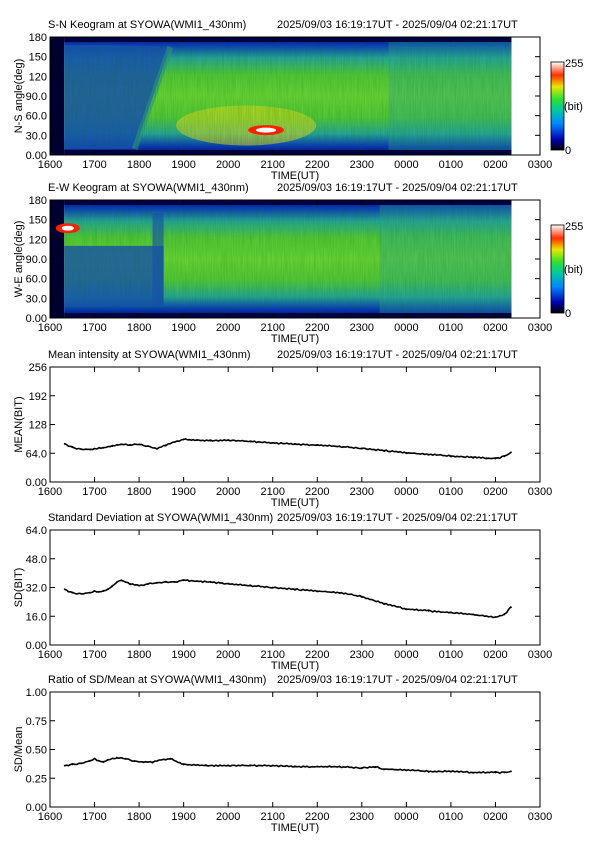 The width and height of the screenshot is (595, 842). What do you see at coordinates (38, 426) in the screenshot?
I see `mean-ytick-label-2: 128` at bounding box center [38, 426].